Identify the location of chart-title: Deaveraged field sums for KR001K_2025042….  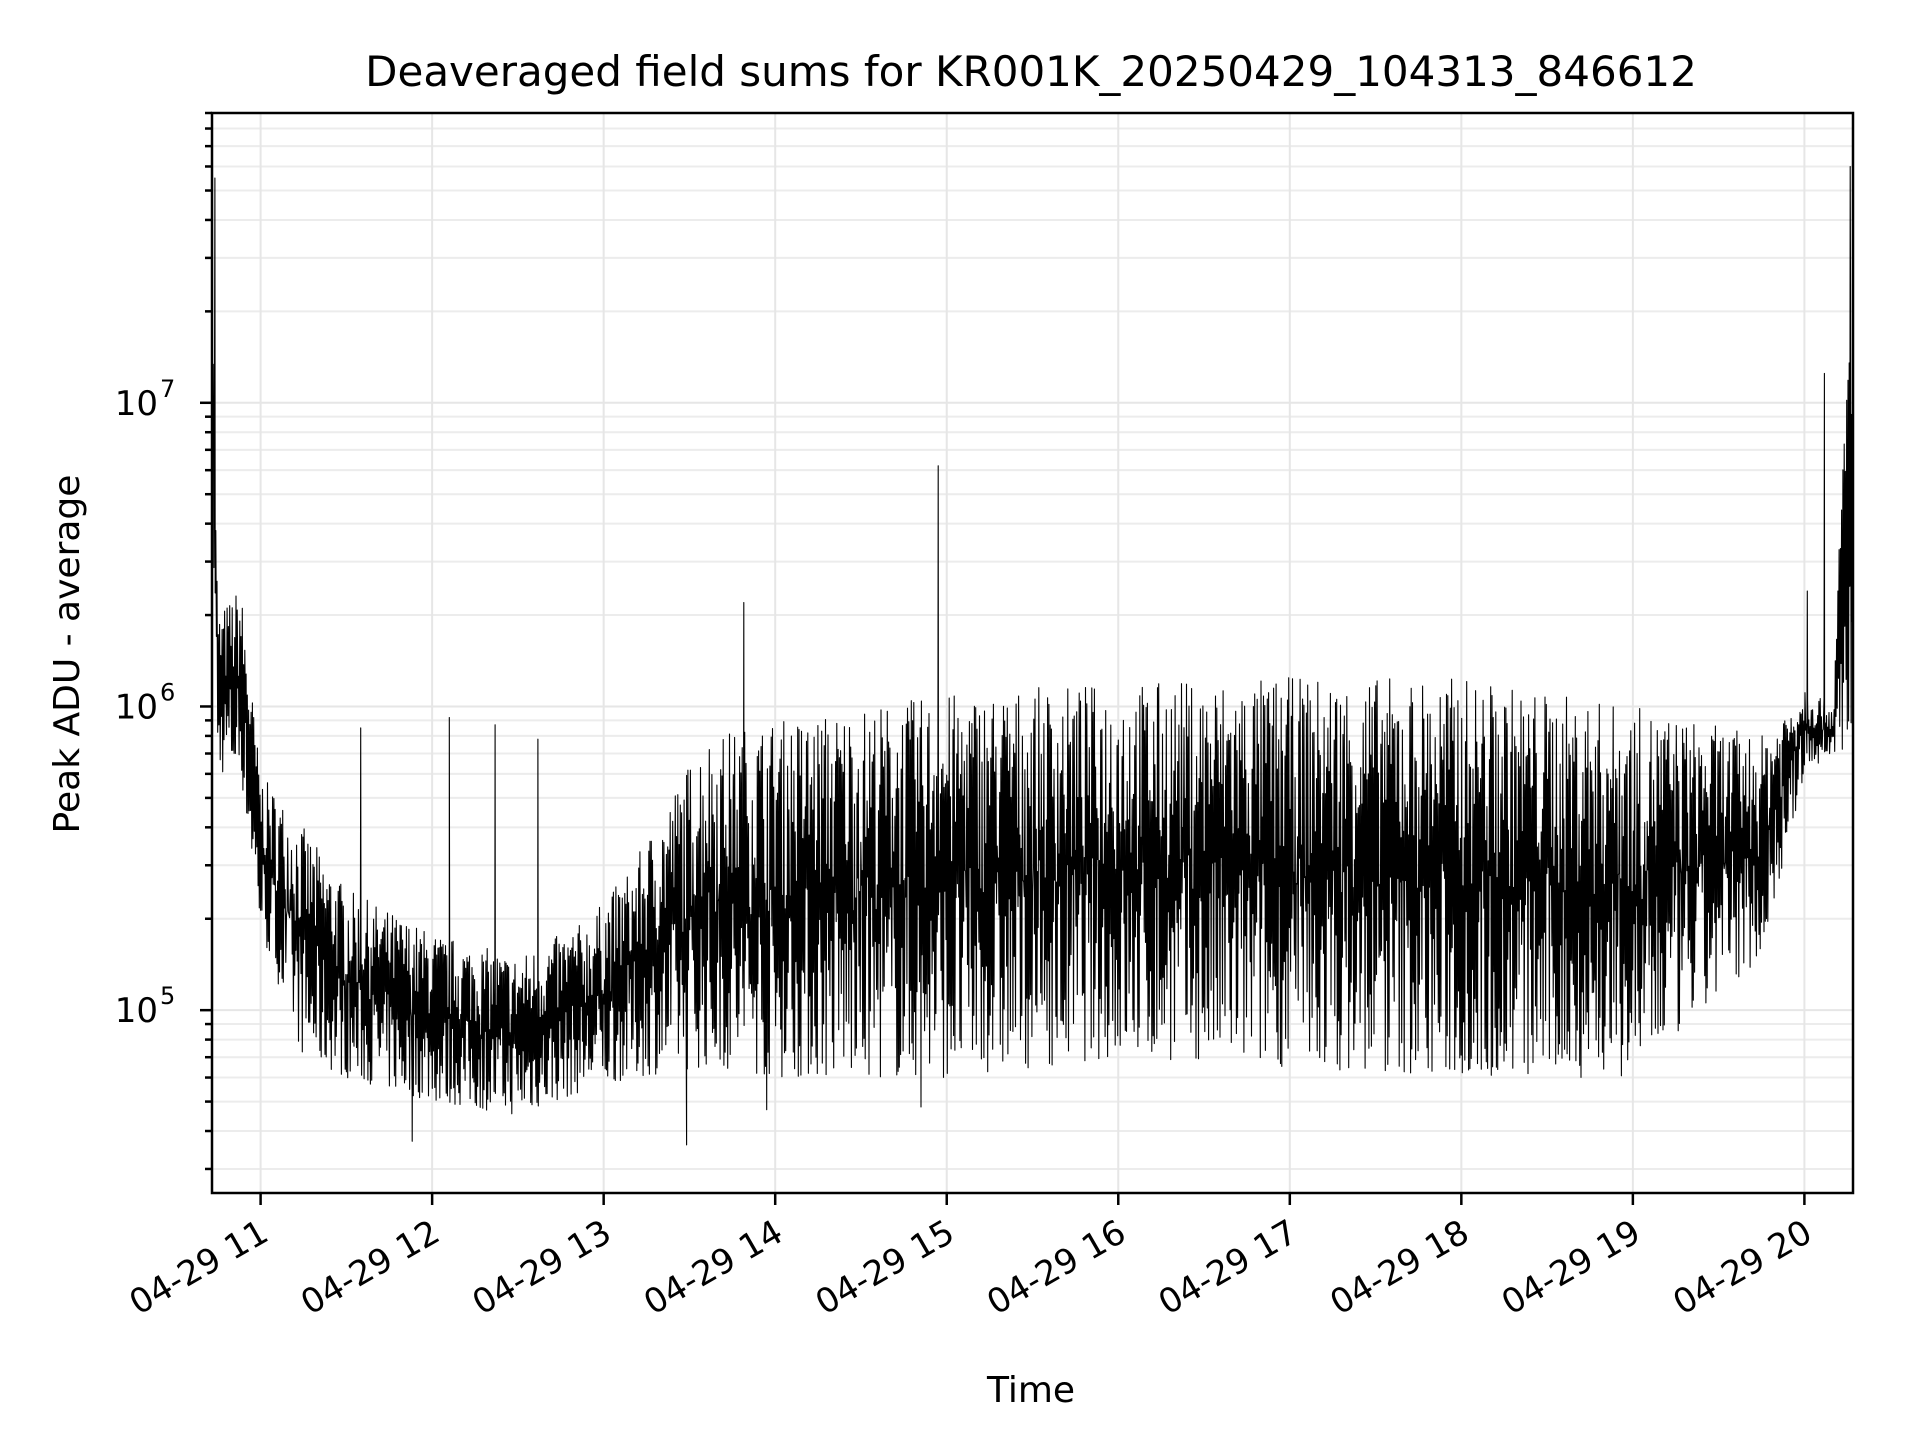
(1031, 71).